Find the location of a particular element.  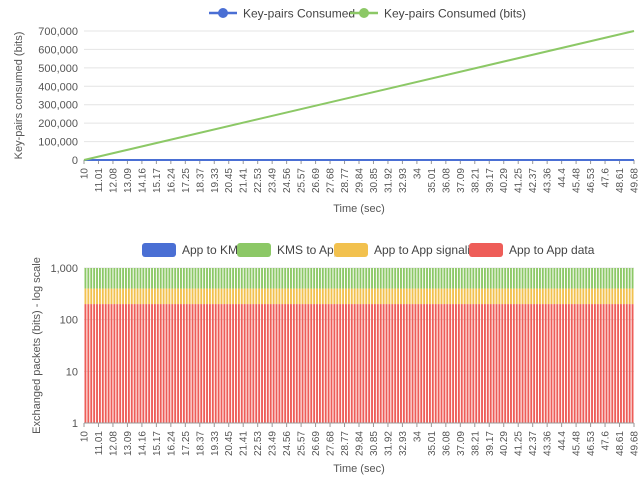

x-tick-label: 21.41 is located at coordinates (244, 180).